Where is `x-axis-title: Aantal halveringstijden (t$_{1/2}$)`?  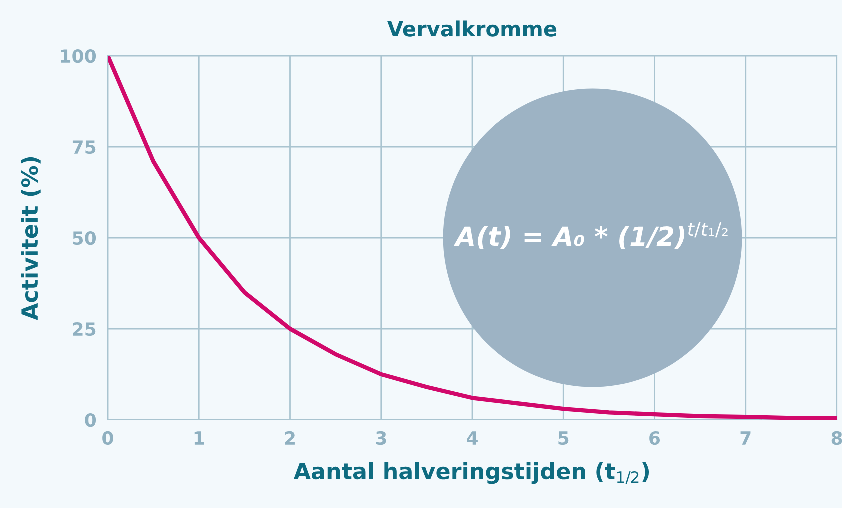
x-axis-title: Aantal halveringstijden (t$_{1/2}$) is located at coordinates (472, 473).